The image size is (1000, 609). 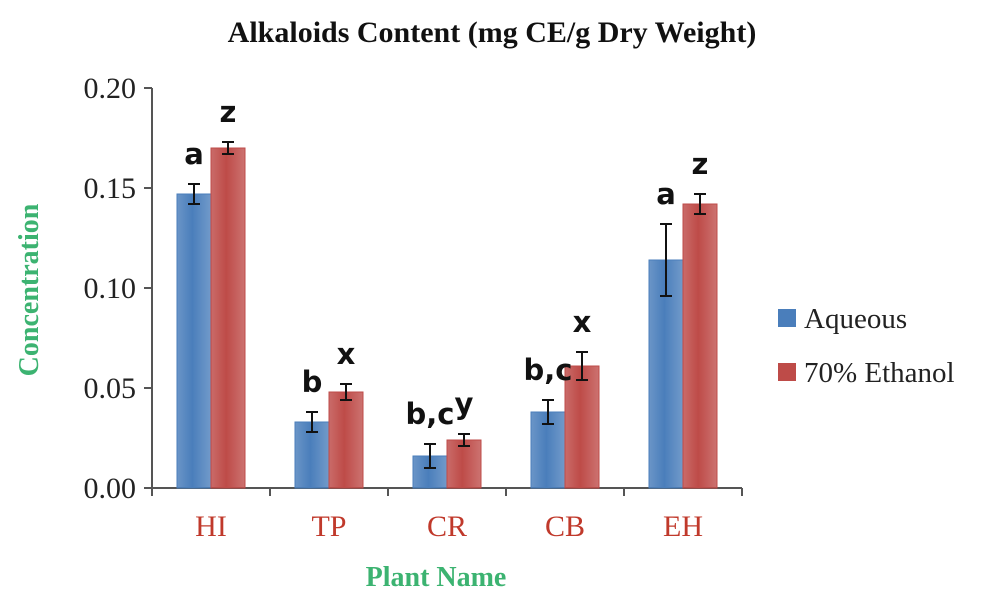 I want to click on bar-aqueous-eh, so click(x=666, y=374).